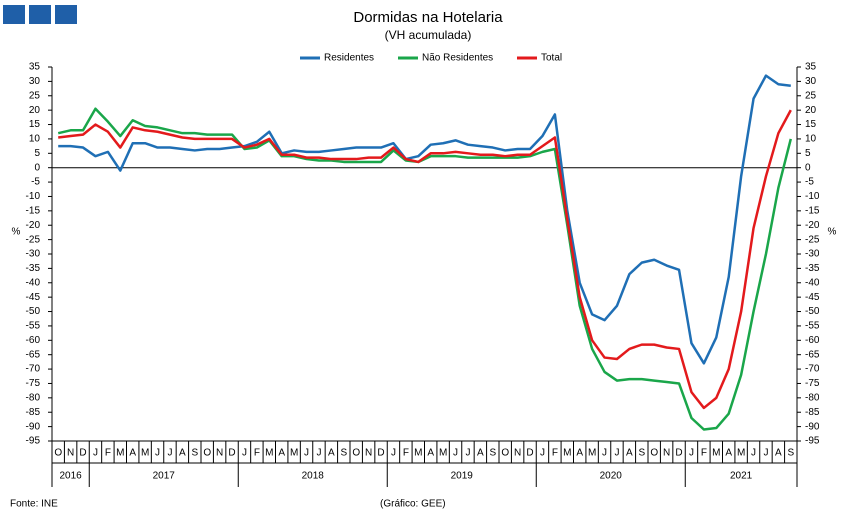 The width and height of the screenshot is (849, 519). I want to click on y-tick-label: -45, so click(33, 297).